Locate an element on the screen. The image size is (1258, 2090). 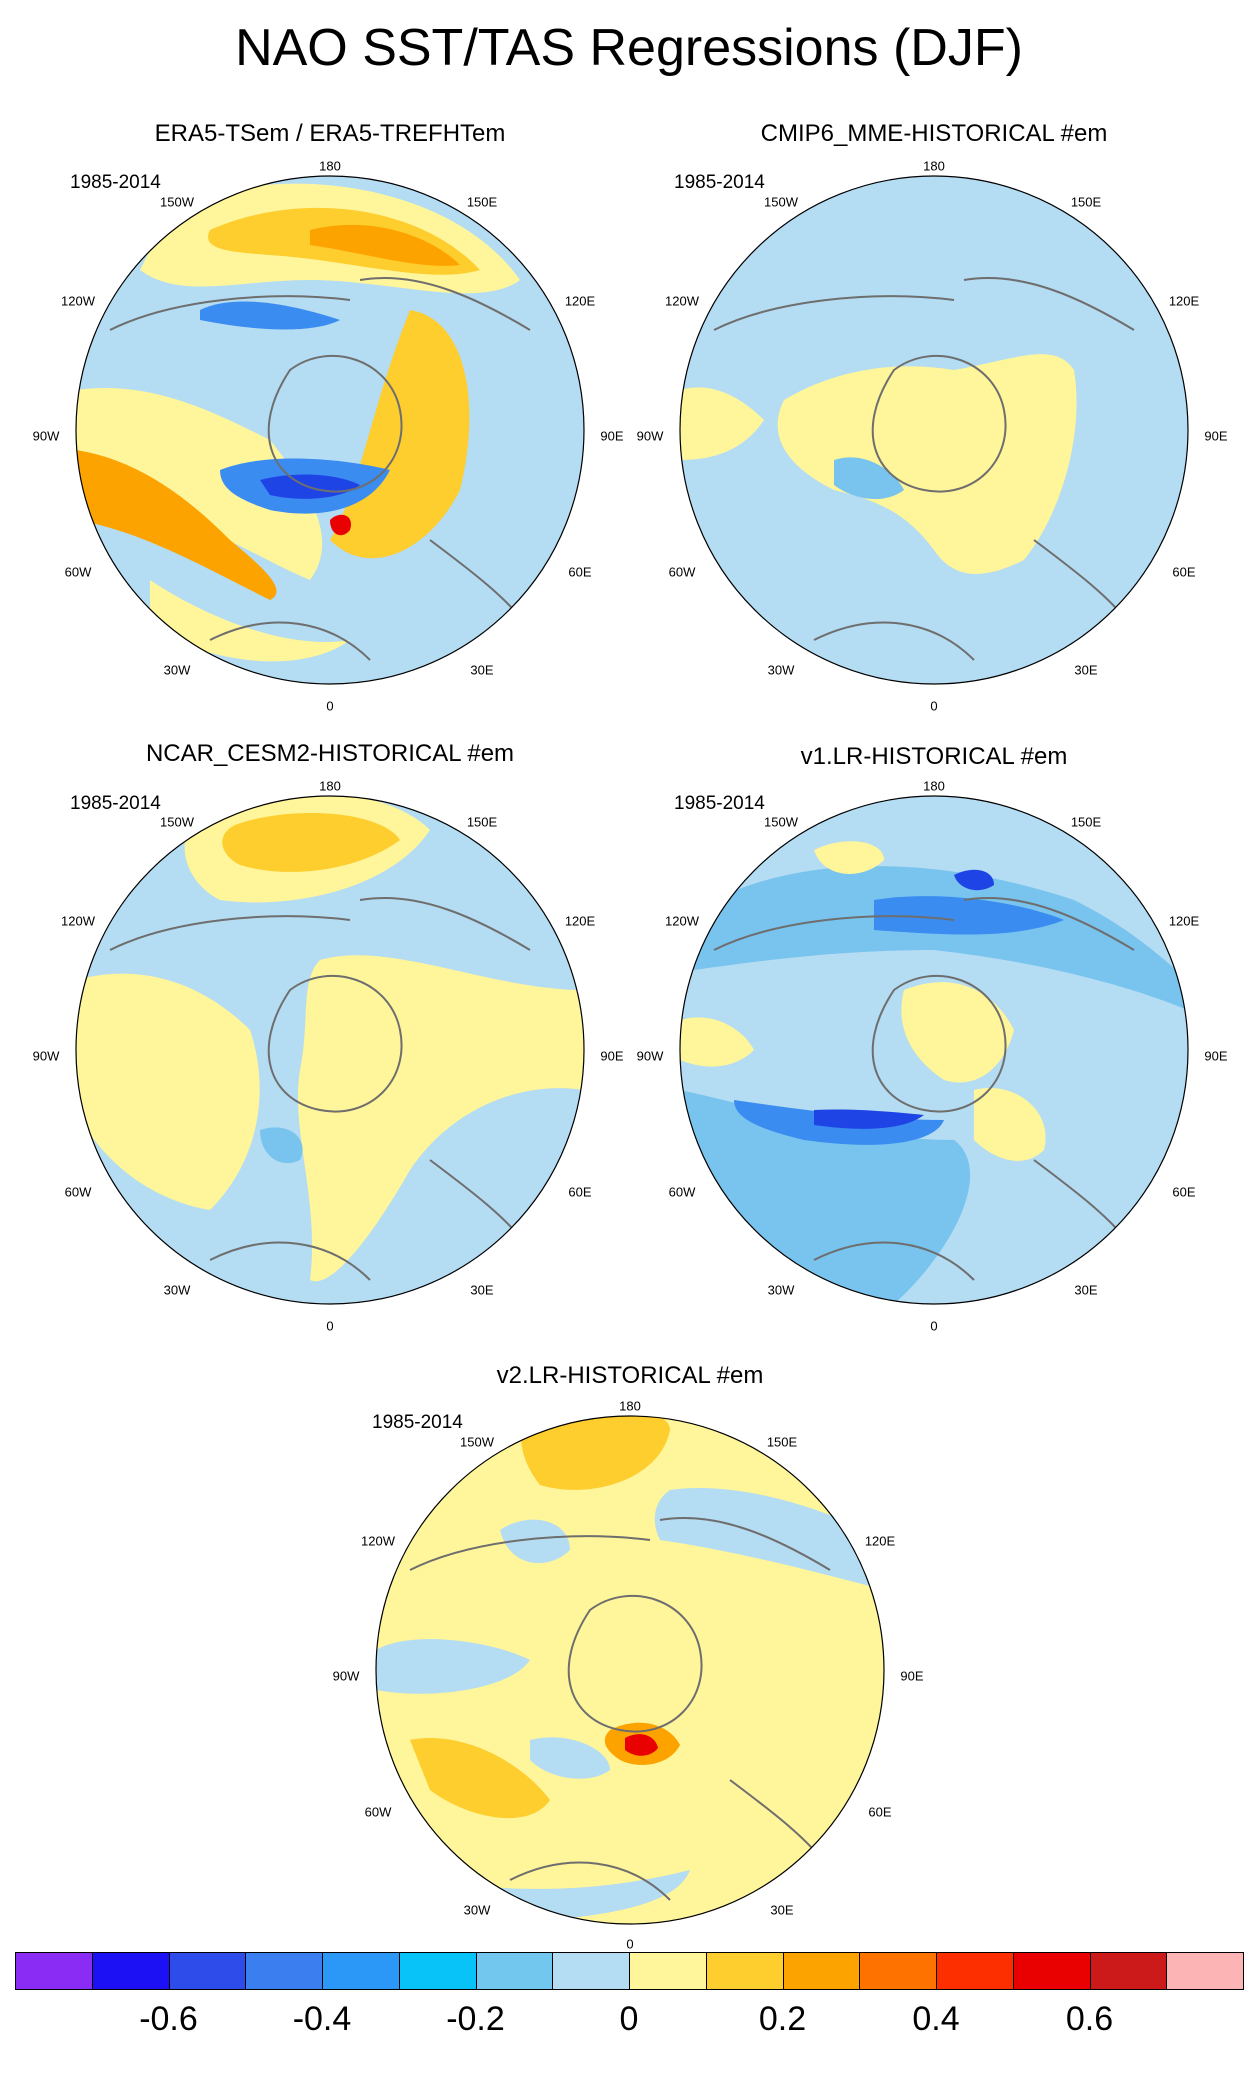
panel-title: CMIP6_MME-HISTORICAL #em is located at coordinates (934, 133).